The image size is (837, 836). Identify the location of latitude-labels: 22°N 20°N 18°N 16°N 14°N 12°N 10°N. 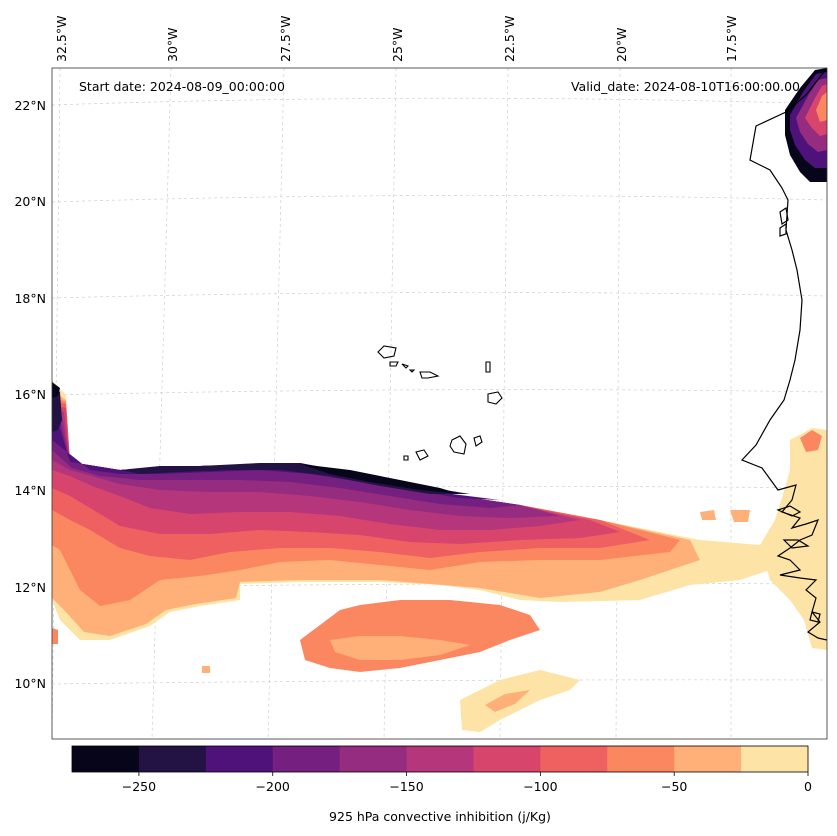
(30, 394).